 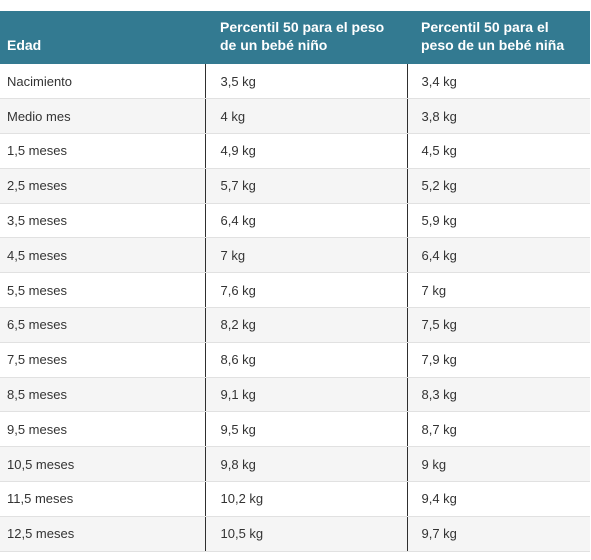 What do you see at coordinates (498, 534) in the screenshot?
I see `cell-girl-weight: 9,7 kg` at bounding box center [498, 534].